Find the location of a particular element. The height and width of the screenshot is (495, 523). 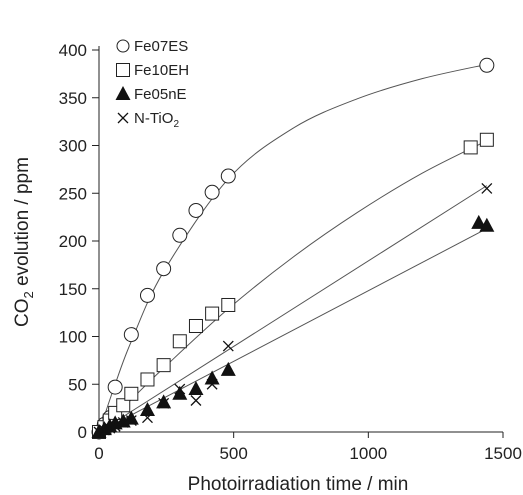

legend-label-text: Fe07ES is located at coordinates (161, 46).